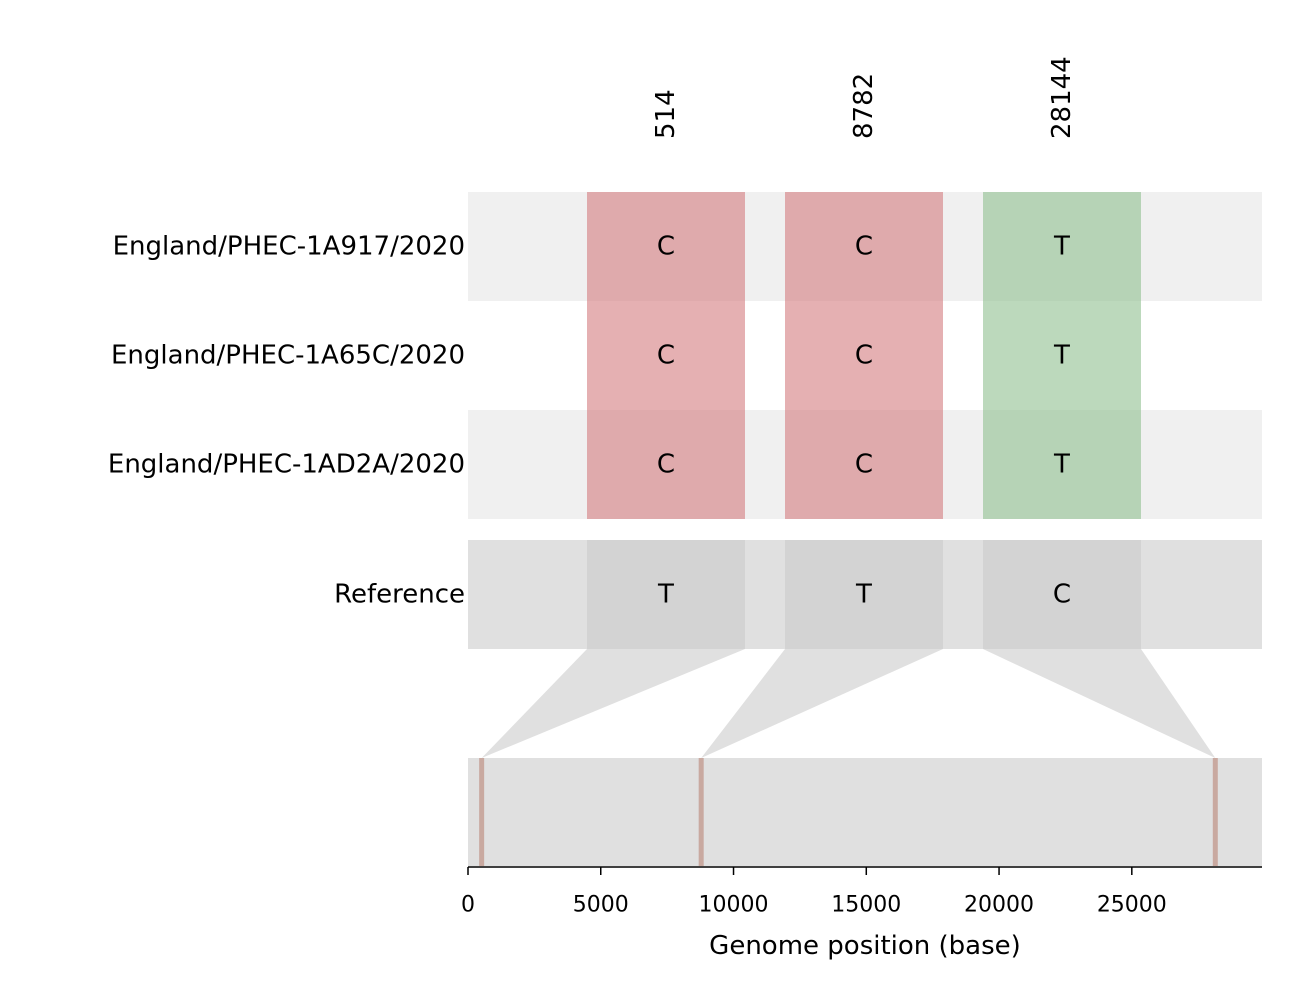  Describe the element at coordinates (289, 247) in the screenshot. I see `sample-label: England/PHEC-1A917/2020` at that location.